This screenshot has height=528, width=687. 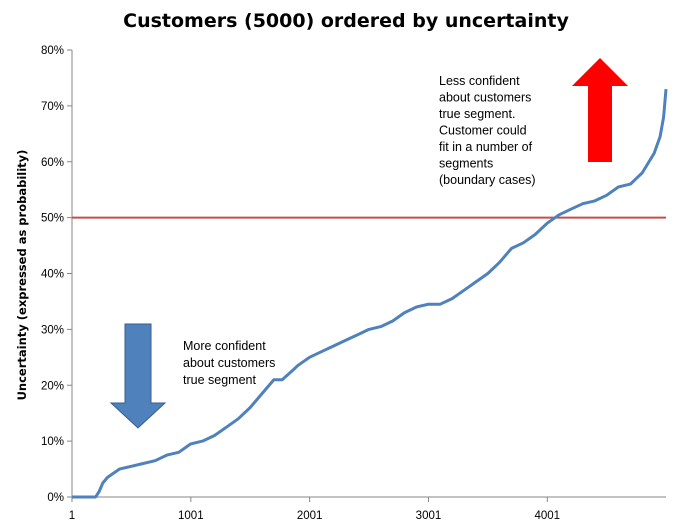 What do you see at coordinates (310, 516) in the screenshot?
I see `x-tick-label: 2001` at bounding box center [310, 516].